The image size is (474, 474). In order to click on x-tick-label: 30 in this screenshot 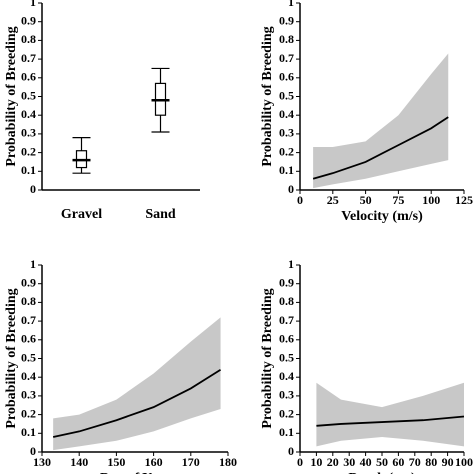, I will do `click(349, 462)`.